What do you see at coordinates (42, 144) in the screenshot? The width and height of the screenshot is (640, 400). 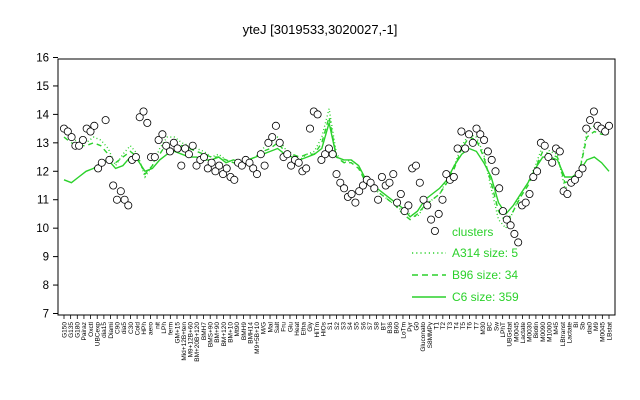 I see `y-tick-label: 13` at bounding box center [42, 144].